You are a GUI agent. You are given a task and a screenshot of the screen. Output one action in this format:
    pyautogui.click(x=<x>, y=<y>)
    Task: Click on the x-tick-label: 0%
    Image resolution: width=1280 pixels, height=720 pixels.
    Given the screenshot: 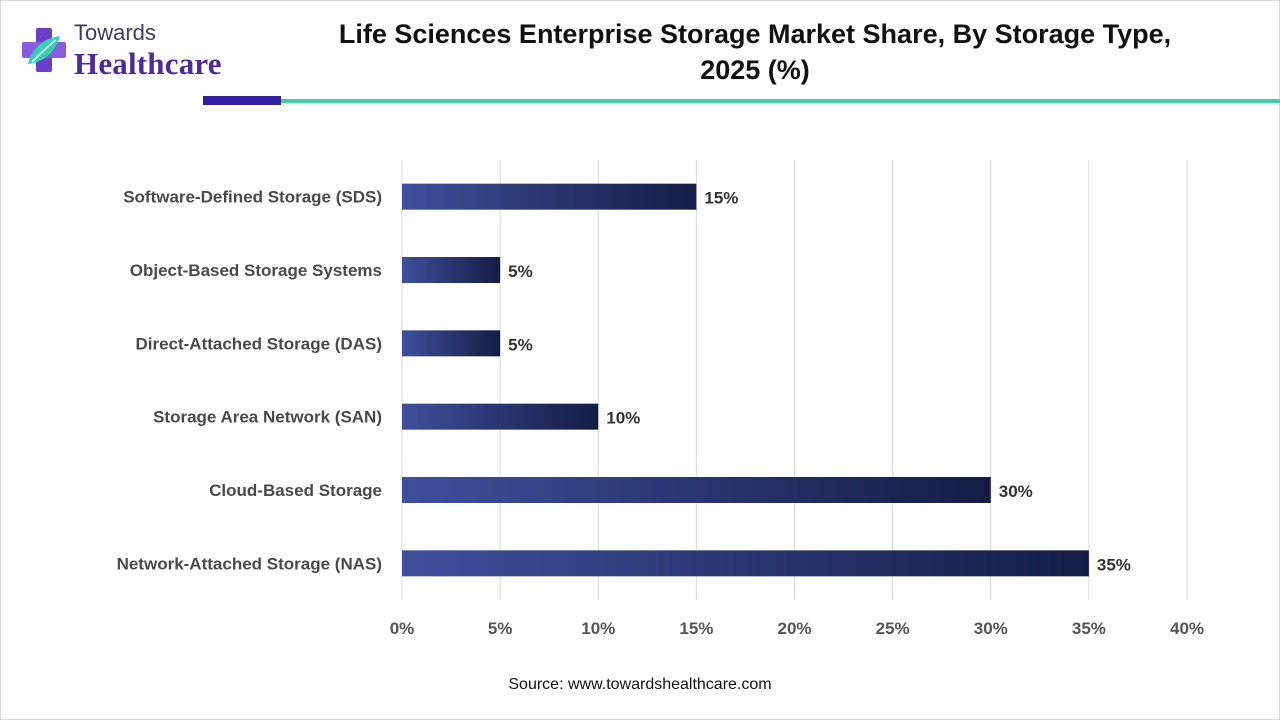 What is the action you would take?
    pyautogui.click(x=402, y=628)
    